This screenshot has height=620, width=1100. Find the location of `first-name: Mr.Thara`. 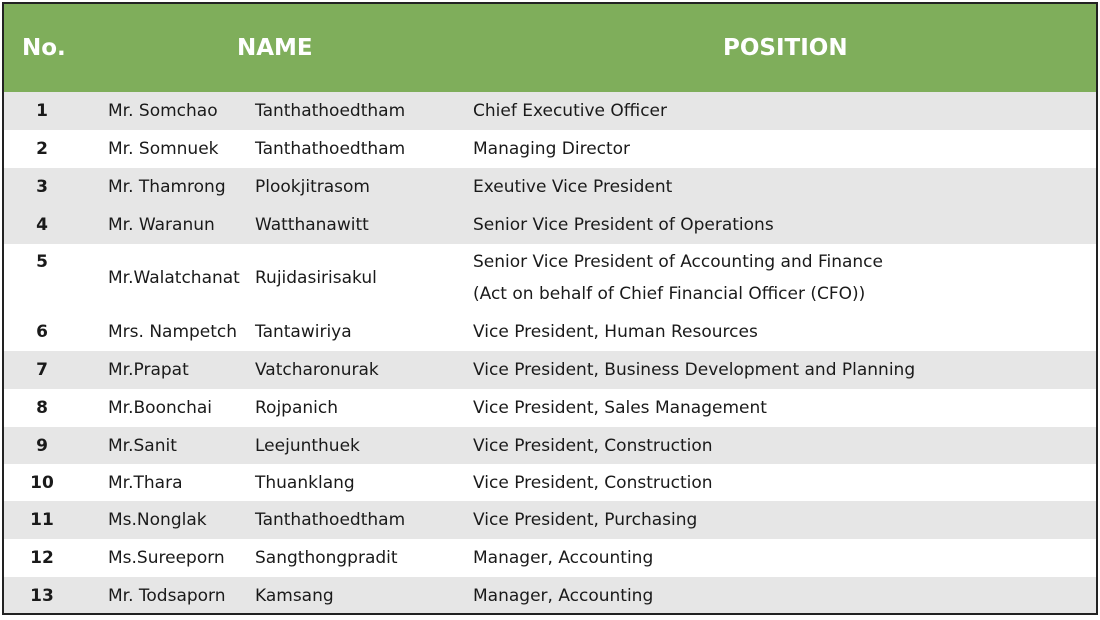

first-name: Mr.Thara is located at coordinates (145, 483).